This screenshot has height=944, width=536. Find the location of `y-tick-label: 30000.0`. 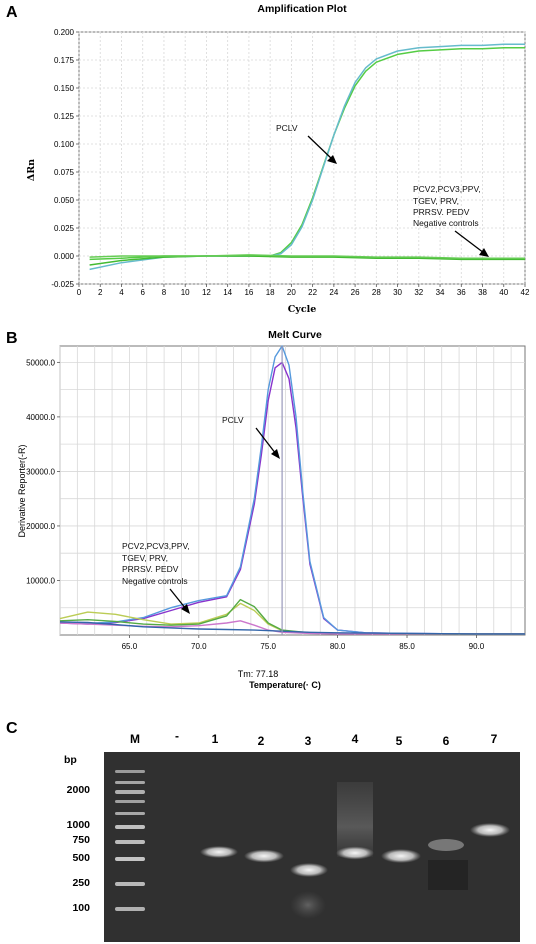

y-tick-label: 30000.0 is located at coordinates (40, 471).